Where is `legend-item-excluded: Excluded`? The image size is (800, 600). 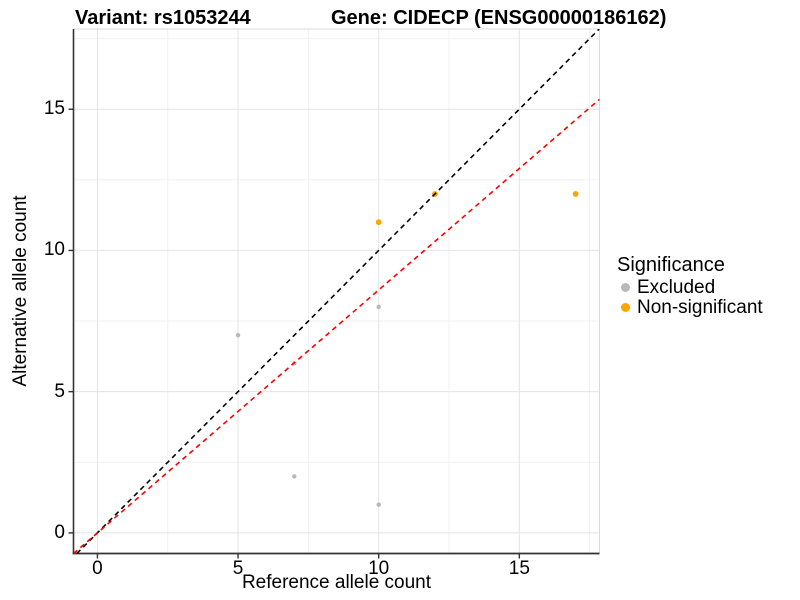
legend-item-excluded: Excluded is located at coordinates (690, 287).